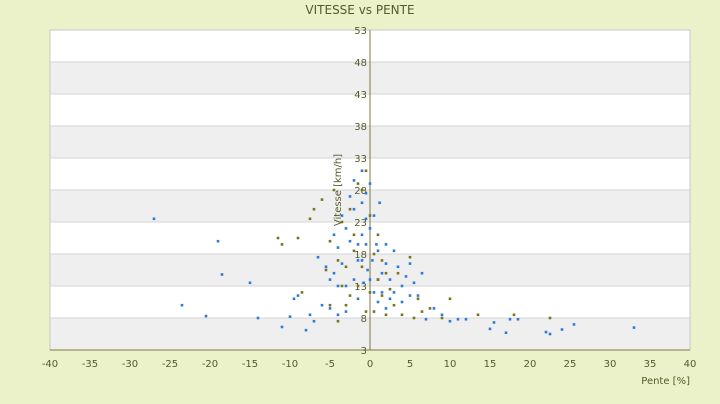 The height and width of the screenshot is (404, 720). Describe the element at coordinates (359, 10) in the screenshot. I see `chart-title: VITESSE vs PENTE` at that location.